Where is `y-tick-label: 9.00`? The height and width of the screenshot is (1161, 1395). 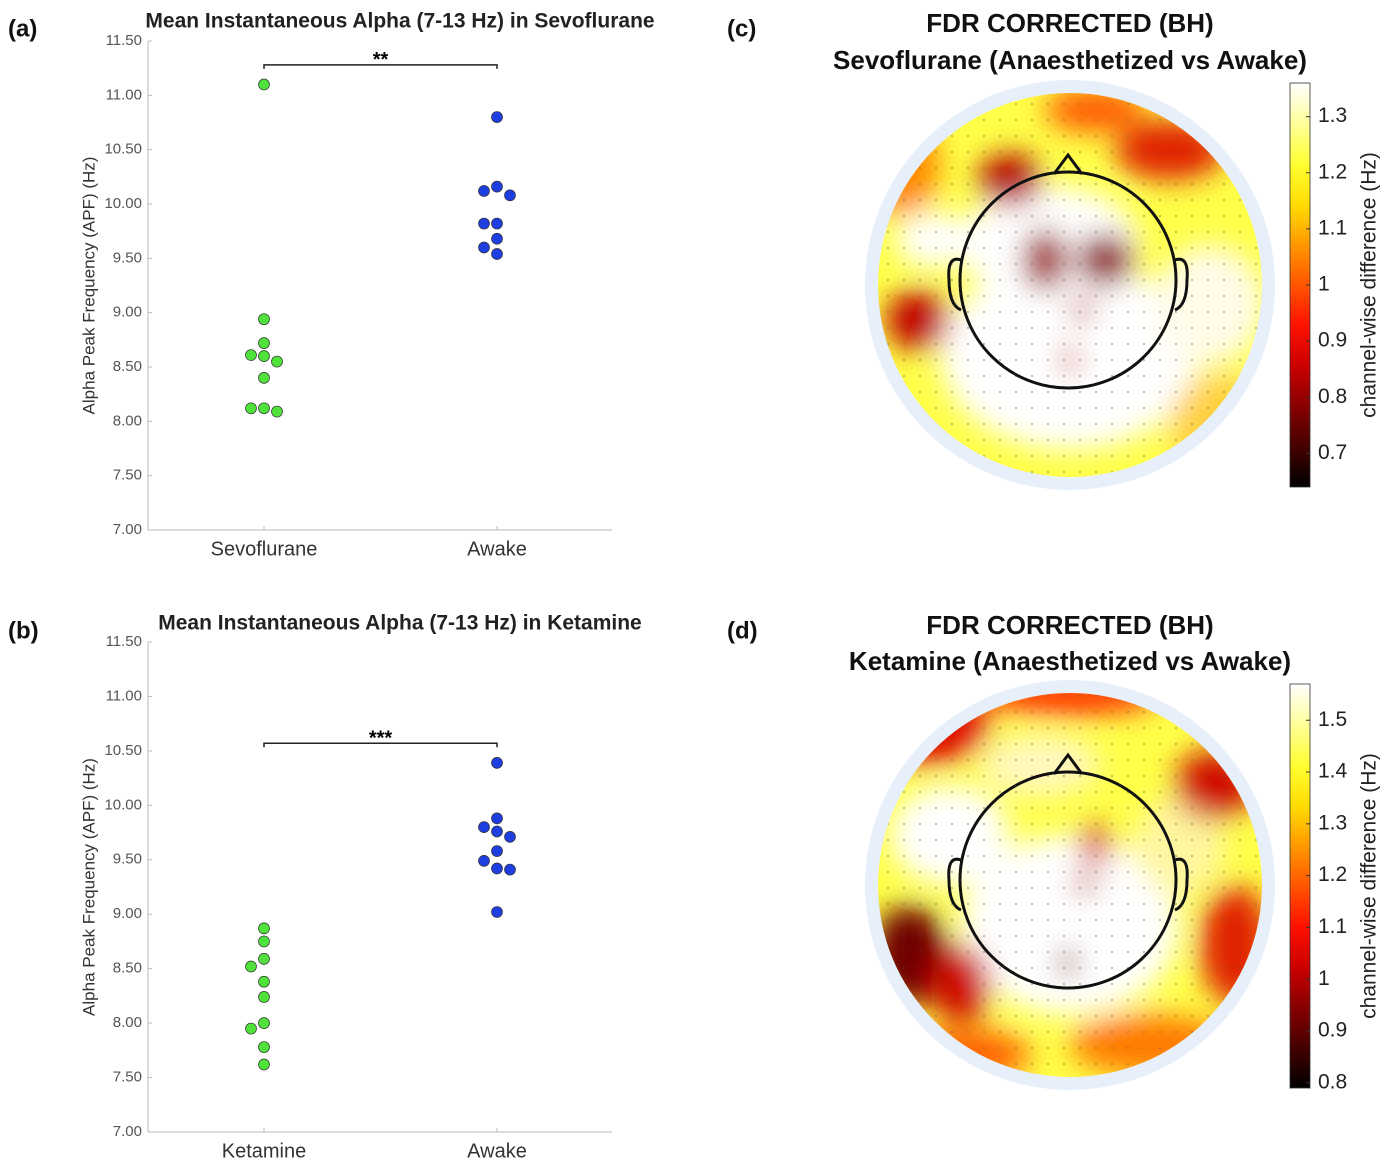 y-tick-label: 9.00 is located at coordinates (127, 913).